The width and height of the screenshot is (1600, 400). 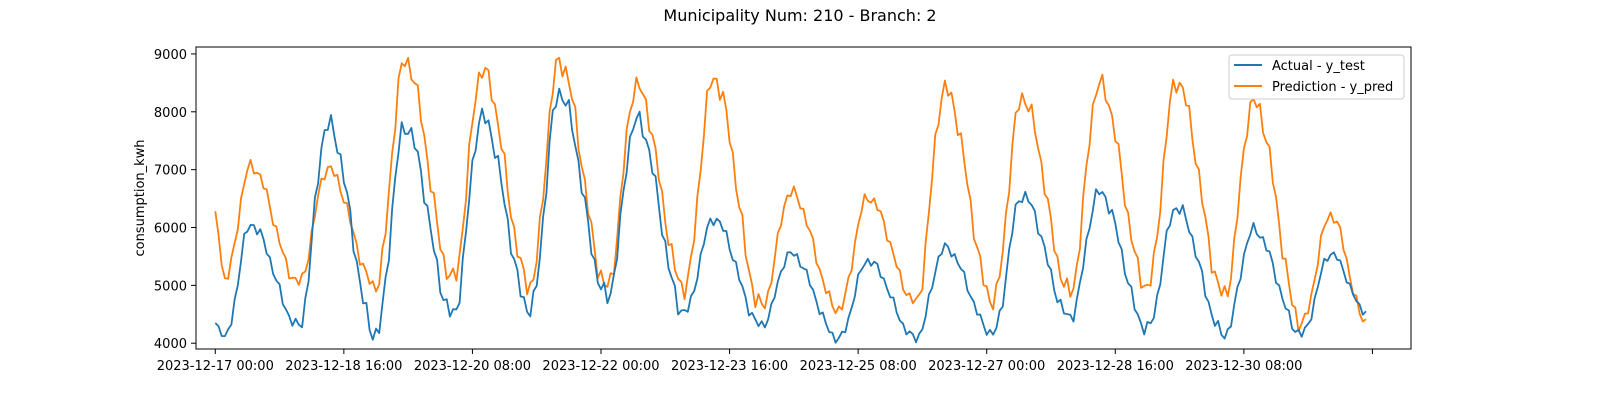 What do you see at coordinates (800, 15) in the screenshot?
I see `chart-title: Municipality Num: 210 - Branch: 2` at bounding box center [800, 15].